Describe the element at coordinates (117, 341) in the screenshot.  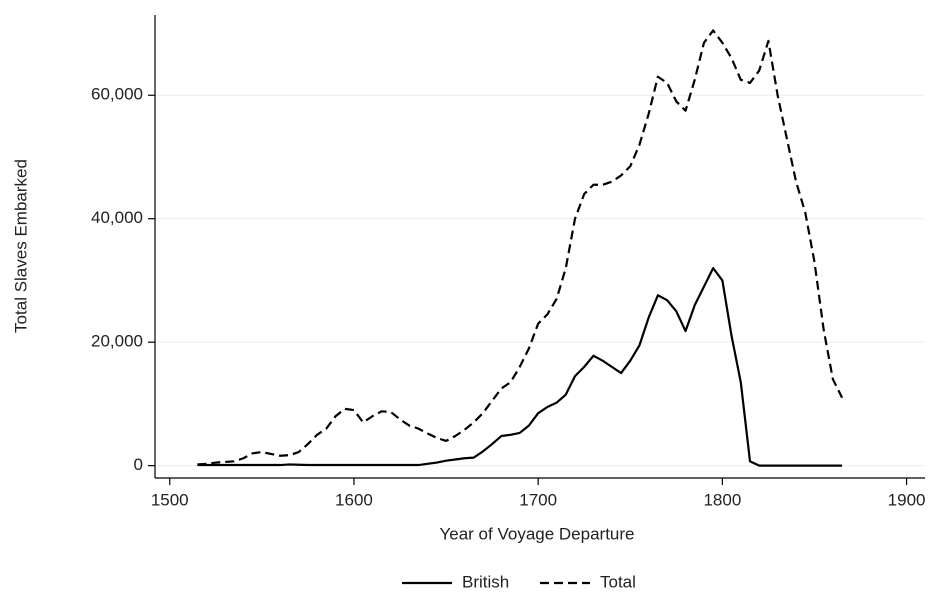
I see `y-tick-label: 20,000` at that location.